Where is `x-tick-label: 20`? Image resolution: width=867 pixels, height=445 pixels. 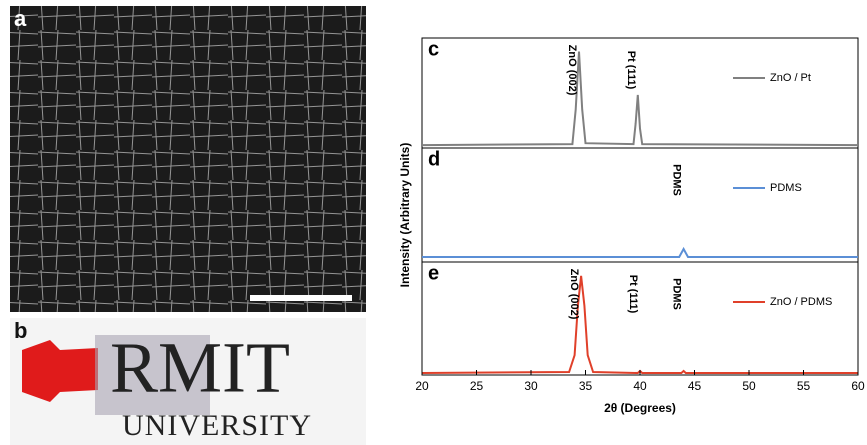
x-tick-label: 20 is located at coordinates (422, 386).